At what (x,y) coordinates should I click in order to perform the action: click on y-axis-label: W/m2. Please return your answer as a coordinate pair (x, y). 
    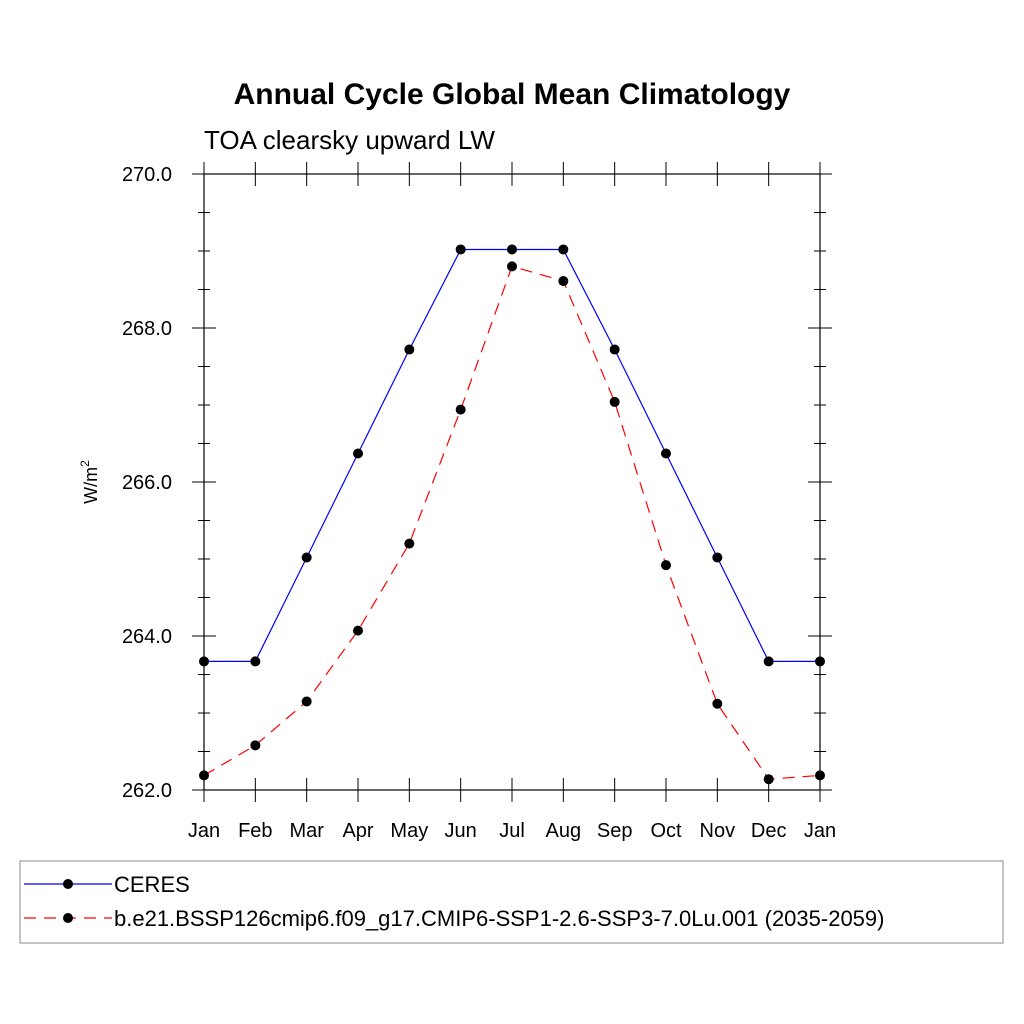
    Looking at the image, I should click on (89, 482).